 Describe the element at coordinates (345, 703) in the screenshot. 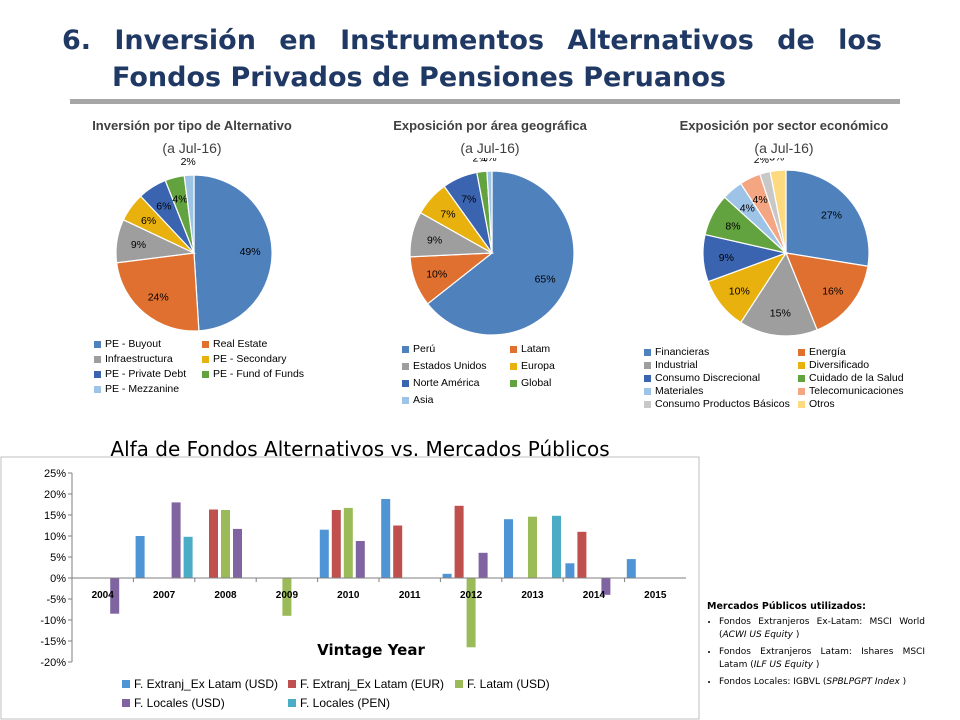

I see `legend-label: F. Locales (PEN)` at that location.